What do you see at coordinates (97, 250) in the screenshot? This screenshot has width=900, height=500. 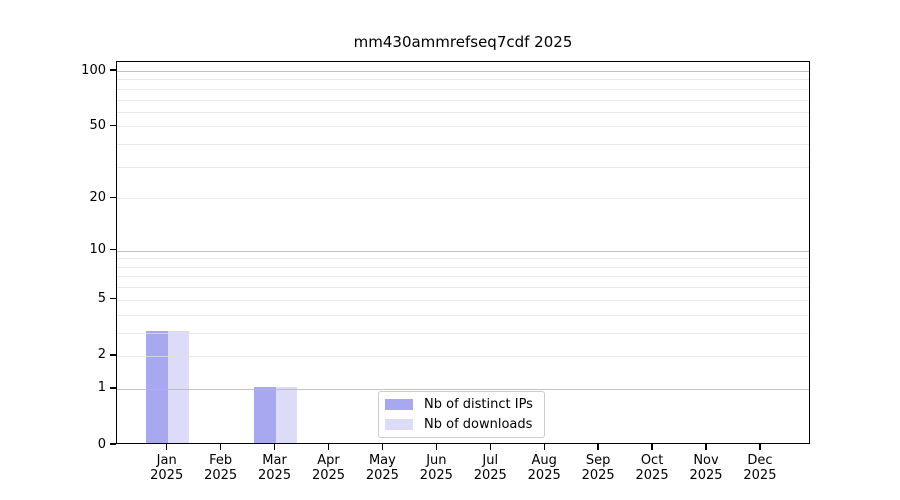 I see `y-tick-label: 10` at bounding box center [97, 250].